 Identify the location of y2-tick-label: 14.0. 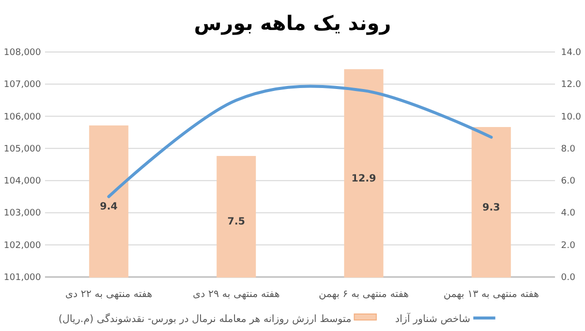
(571, 53).